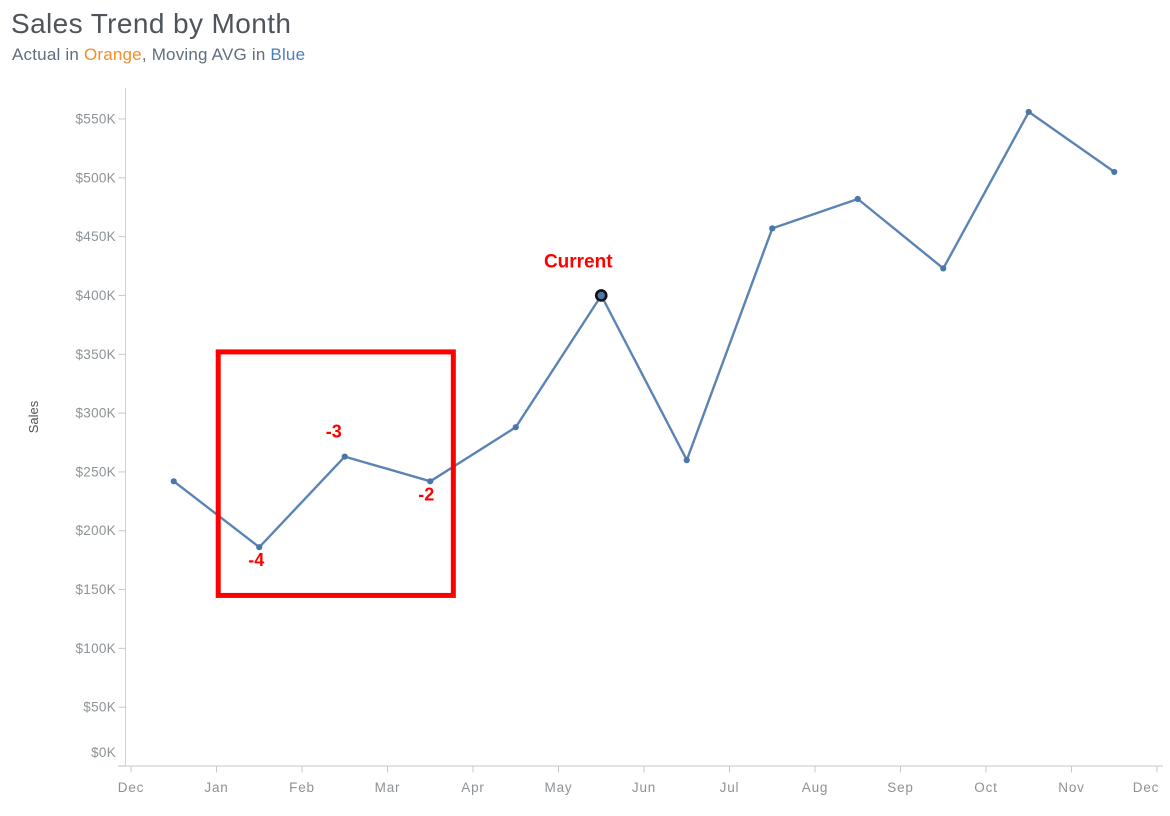 Image resolution: width=1170 pixels, height=816 pixels. I want to click on data-point-dec, so click(173, 481).